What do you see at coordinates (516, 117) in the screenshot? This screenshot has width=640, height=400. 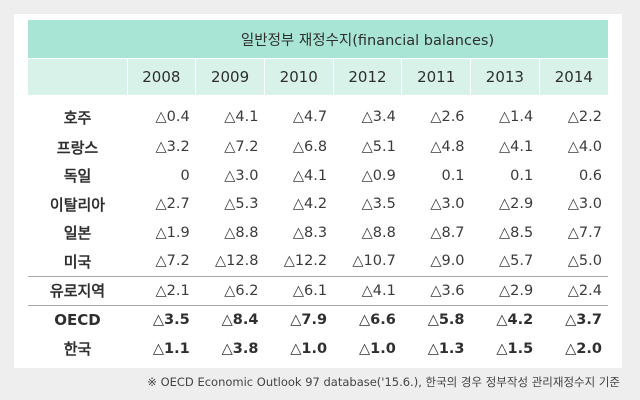 I see `table-cell: △1.4` at bounding box center [516, 117].